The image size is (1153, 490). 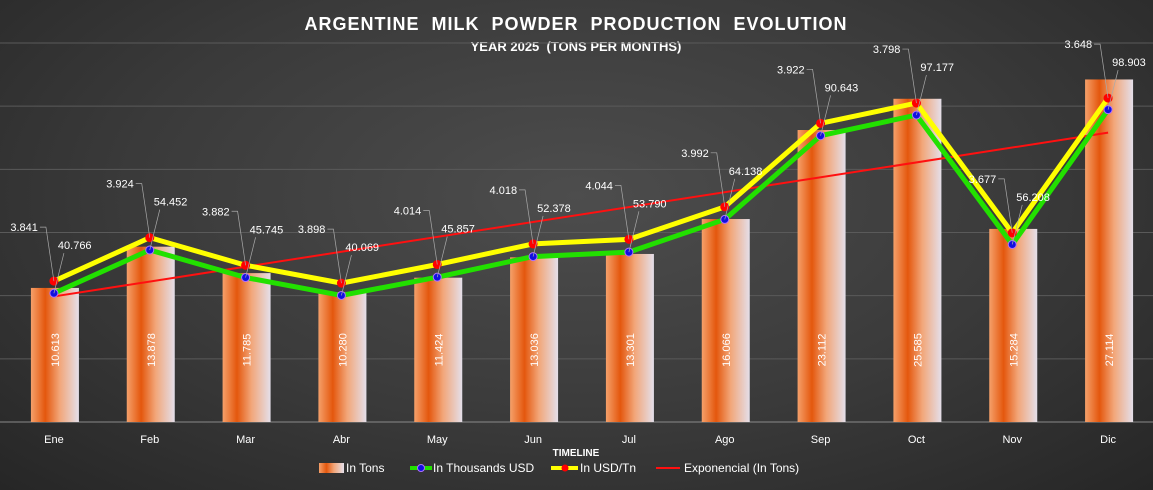 I want to click on label-usd-per-ton: 3.882, so click(x=216, y=212).